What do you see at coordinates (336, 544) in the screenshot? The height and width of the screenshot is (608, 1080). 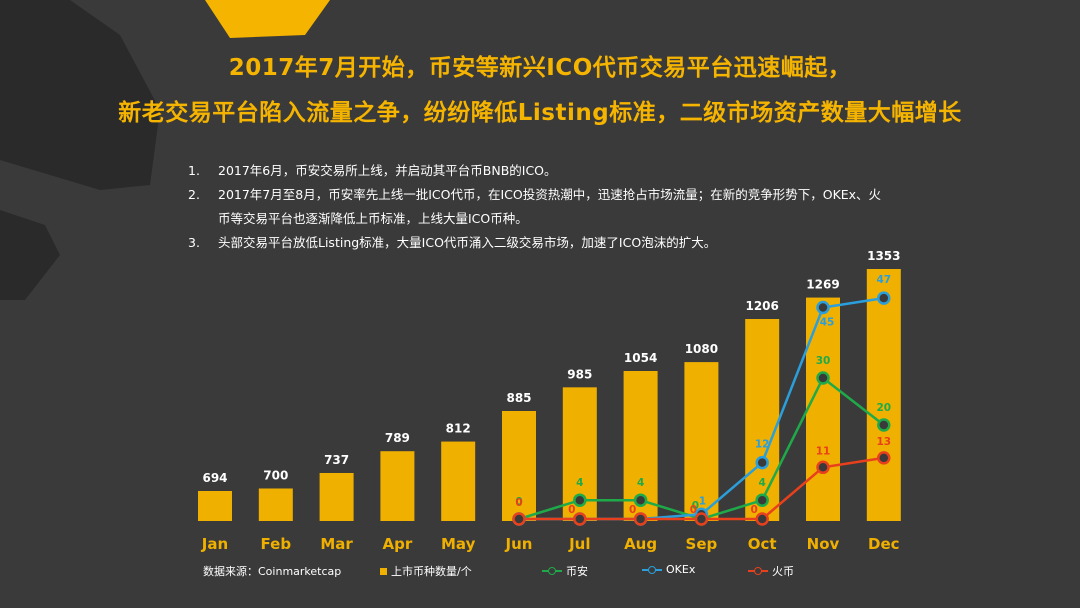 I see `x-tick-label: Mar` at bounding box center [336, 544].